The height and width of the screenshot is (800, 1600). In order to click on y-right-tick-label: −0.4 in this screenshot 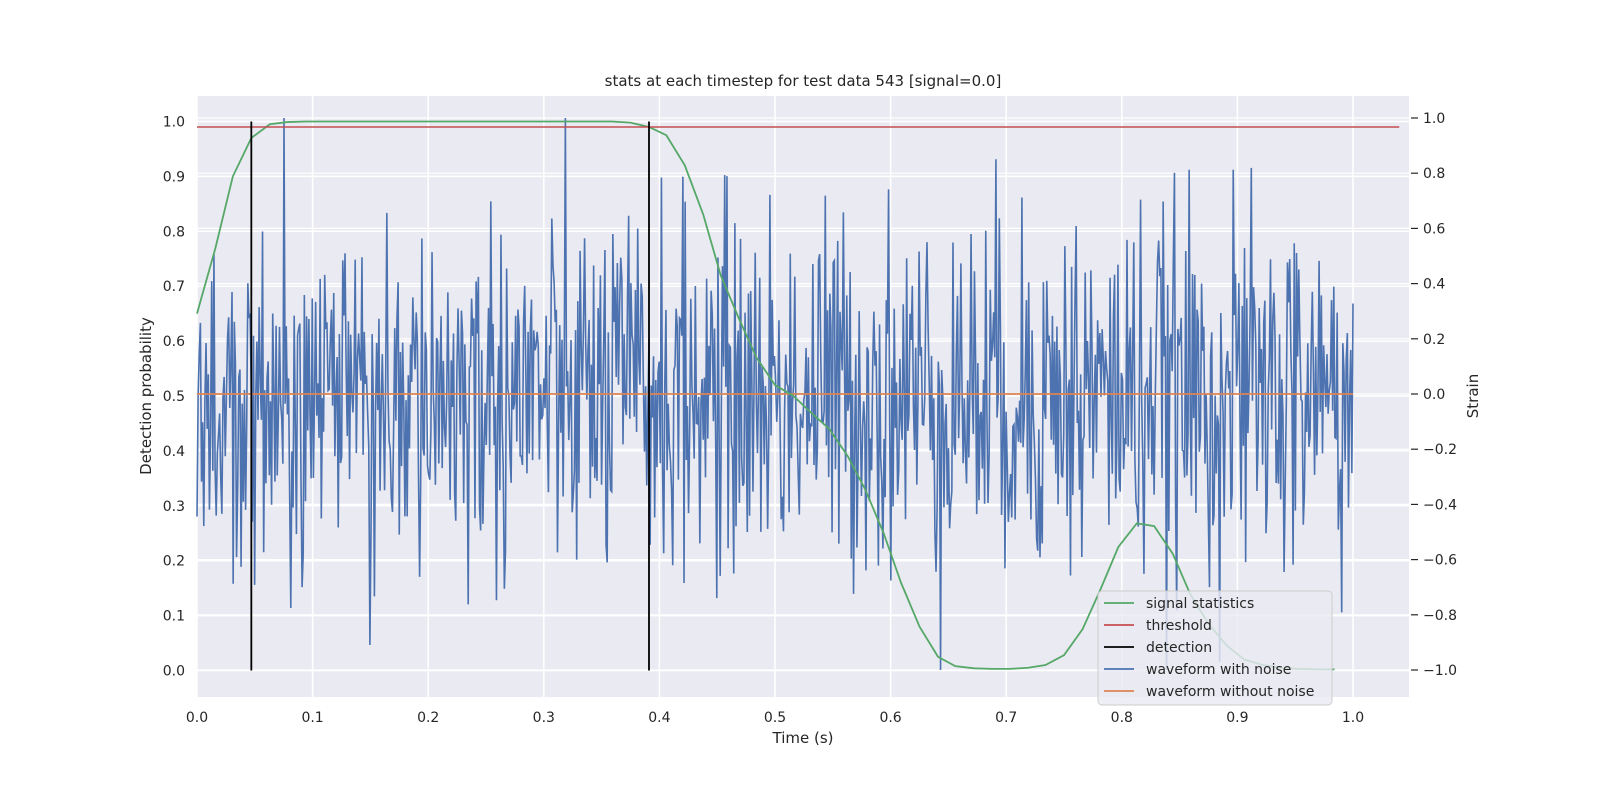, I will do `click(1440, 505)`.